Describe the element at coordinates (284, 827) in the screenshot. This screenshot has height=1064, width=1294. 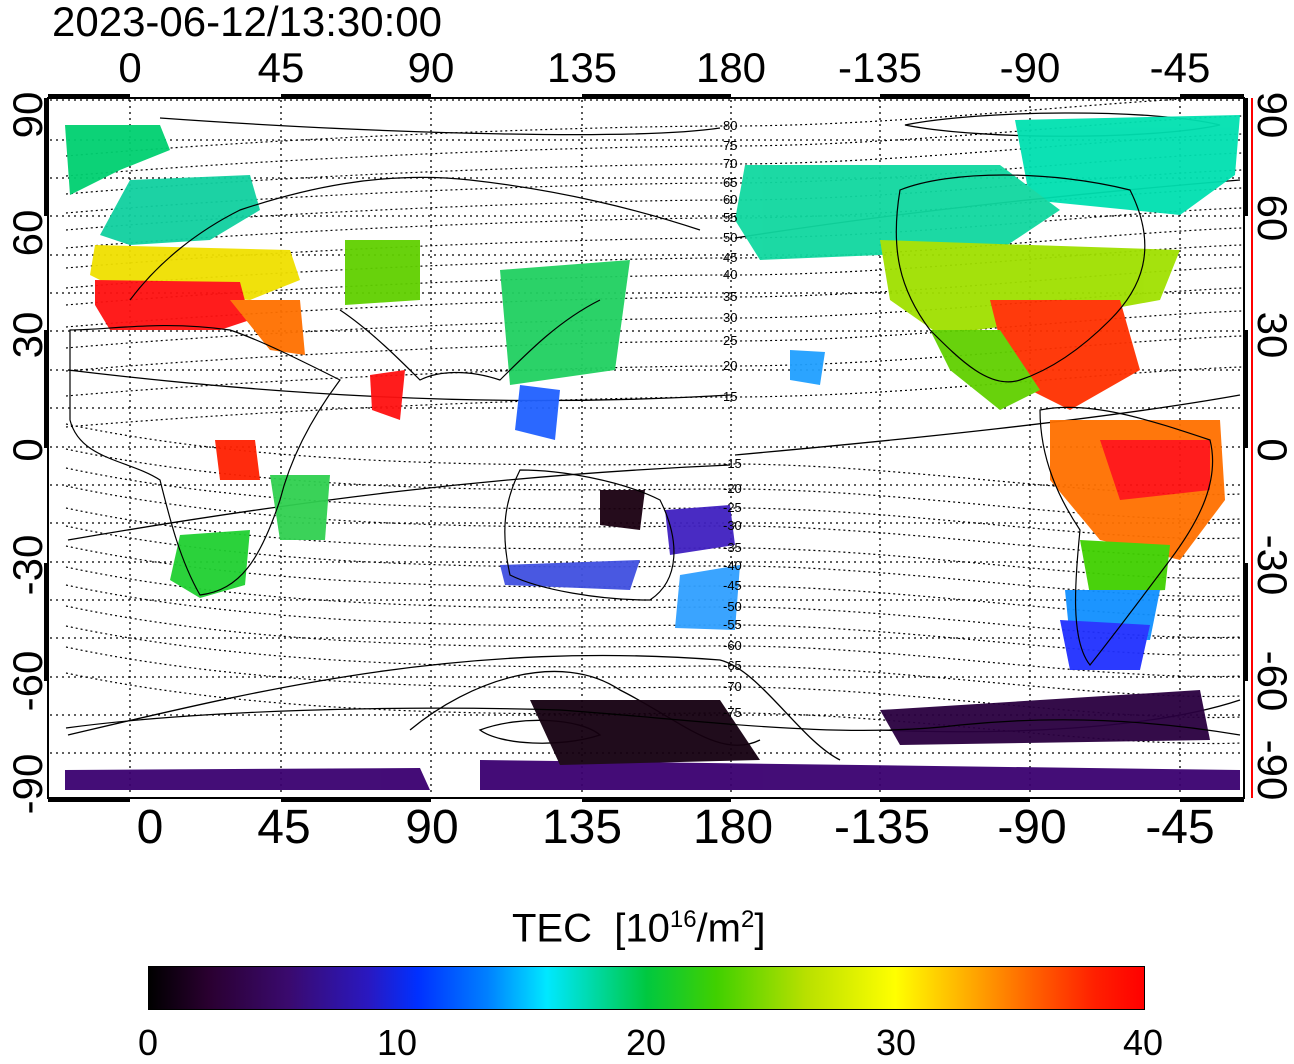
I see `bottom-tick: 45` at that location.